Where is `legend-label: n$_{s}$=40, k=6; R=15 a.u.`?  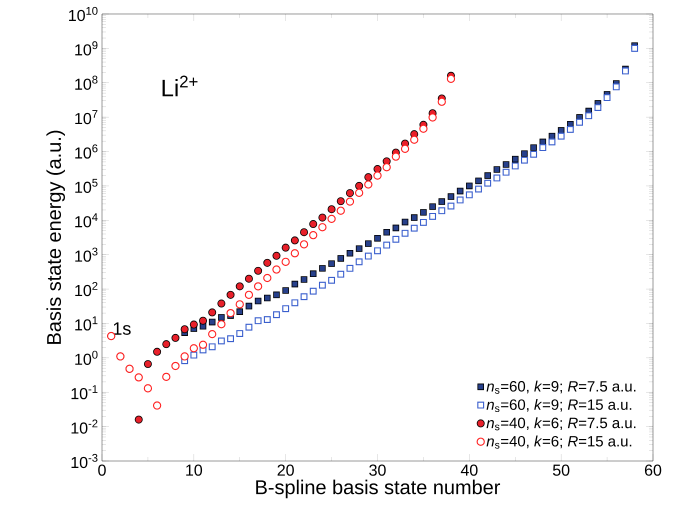
legend-label: n$_{s}$=40, k=6; R=15 a.u. is located at coordinates (559, 442).